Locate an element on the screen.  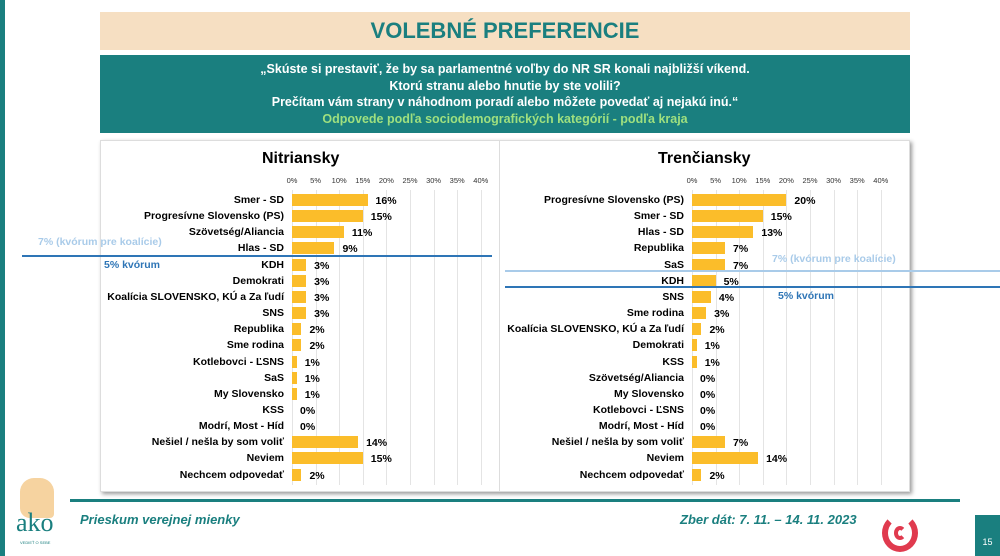
quorum-label-left: 5% kvórum is located at coordinates (132, 265).